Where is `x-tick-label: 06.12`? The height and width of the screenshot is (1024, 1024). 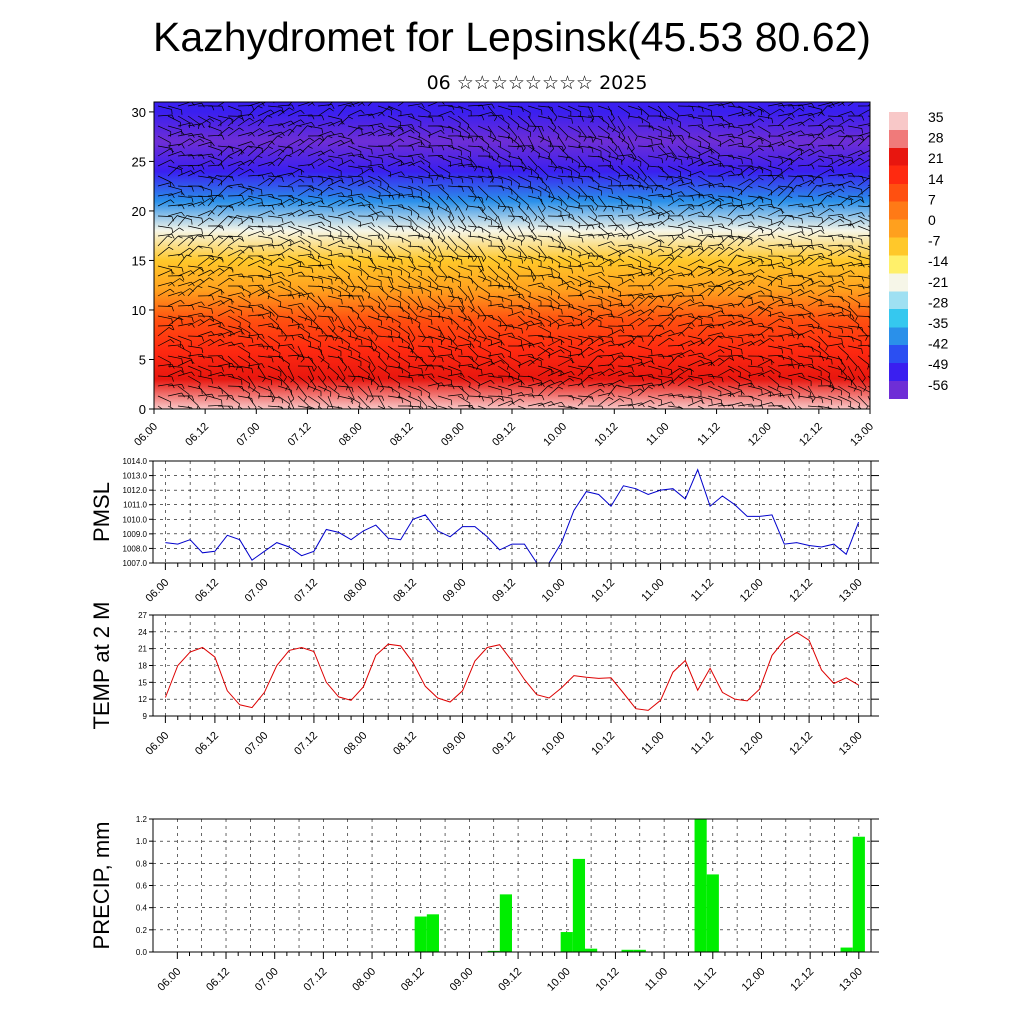
x-tick-label: 06.12 is located at coordinates (207, 744).